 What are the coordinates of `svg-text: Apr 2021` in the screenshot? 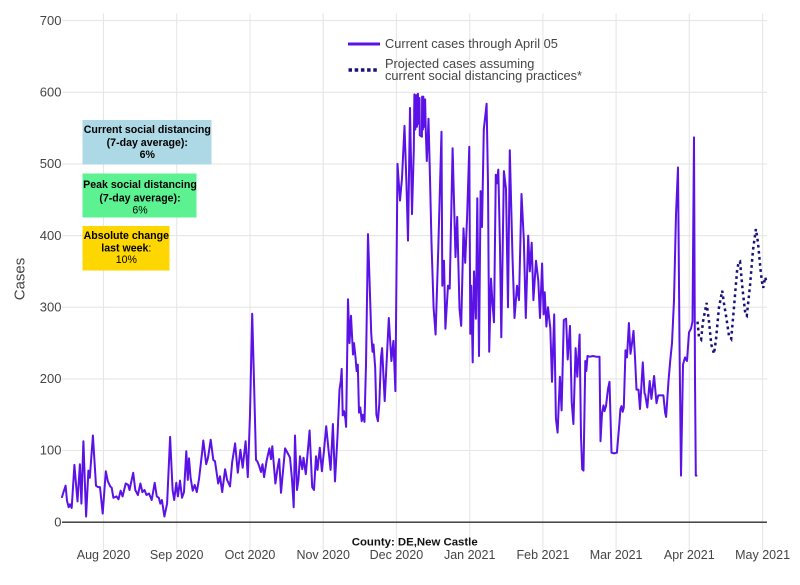 It's located at (689, 555).